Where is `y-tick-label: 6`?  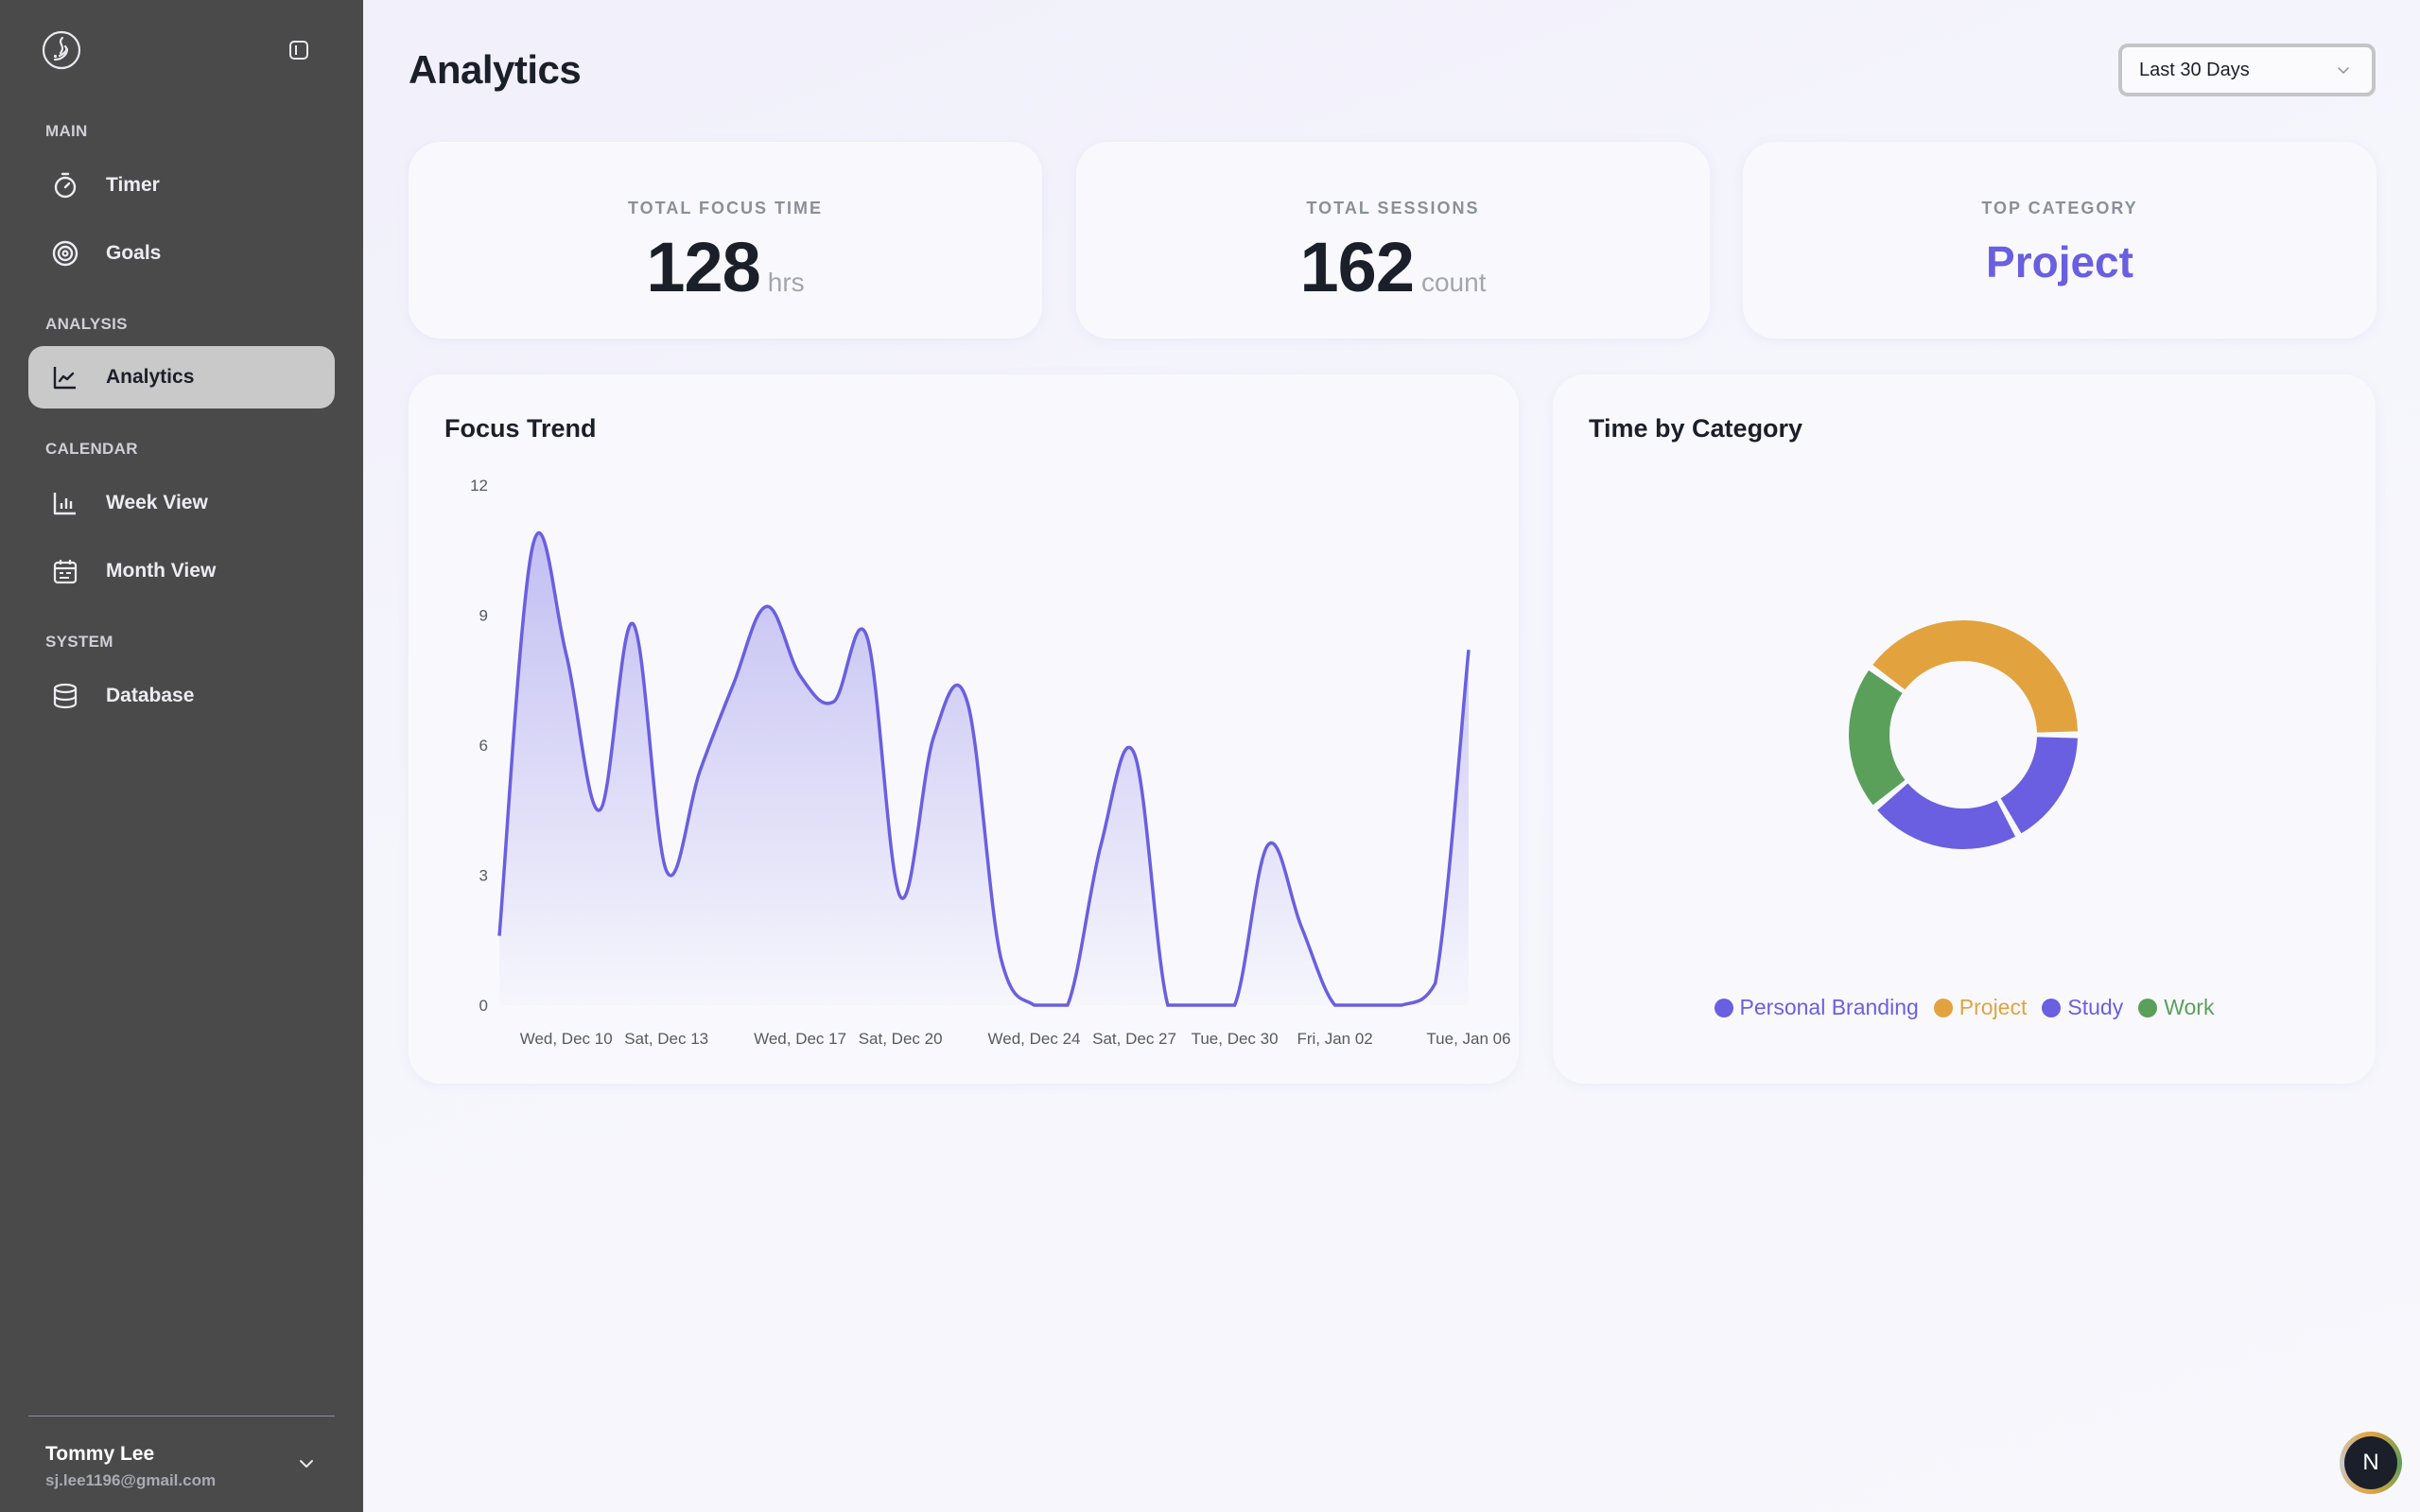
y-tick-label: 6 is located at coordinates (484, 746).